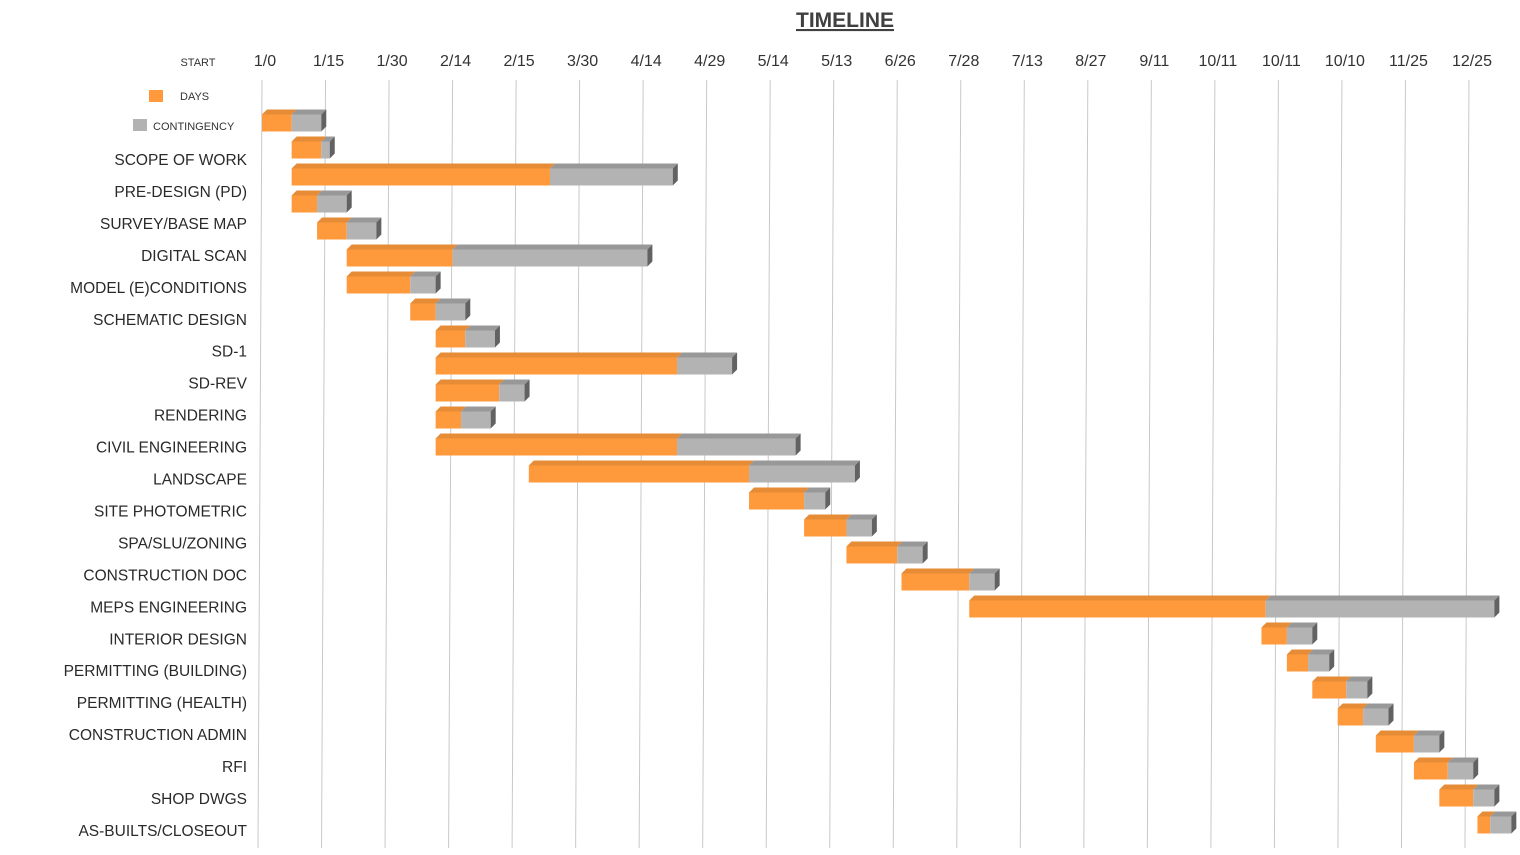  What do you see at coordinates (178, 639) in the screenshot?
I see `task-label: INTERIOR DESIGN` at bounding box center [178, 639].